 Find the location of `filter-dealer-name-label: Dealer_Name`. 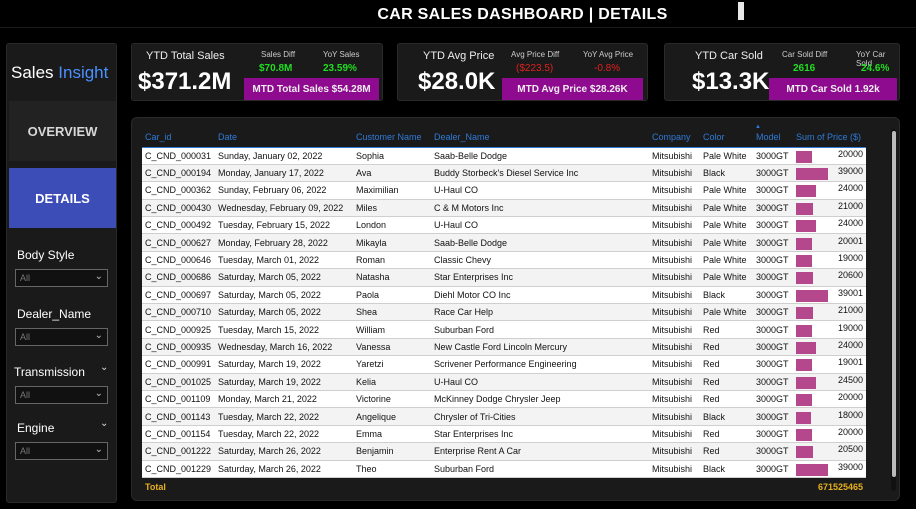

filter-dealer-name-label: Dealer_Name is located at coordinates (54, 314).